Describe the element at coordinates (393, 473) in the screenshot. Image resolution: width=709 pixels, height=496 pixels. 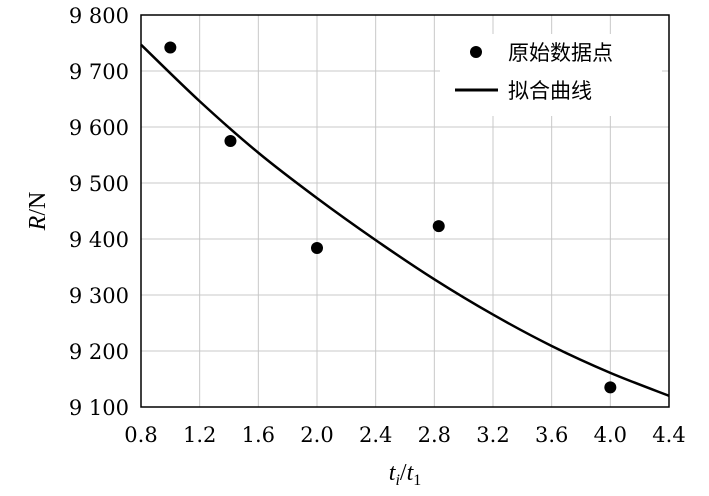
I see `x-axis-label-t: t` at that location.